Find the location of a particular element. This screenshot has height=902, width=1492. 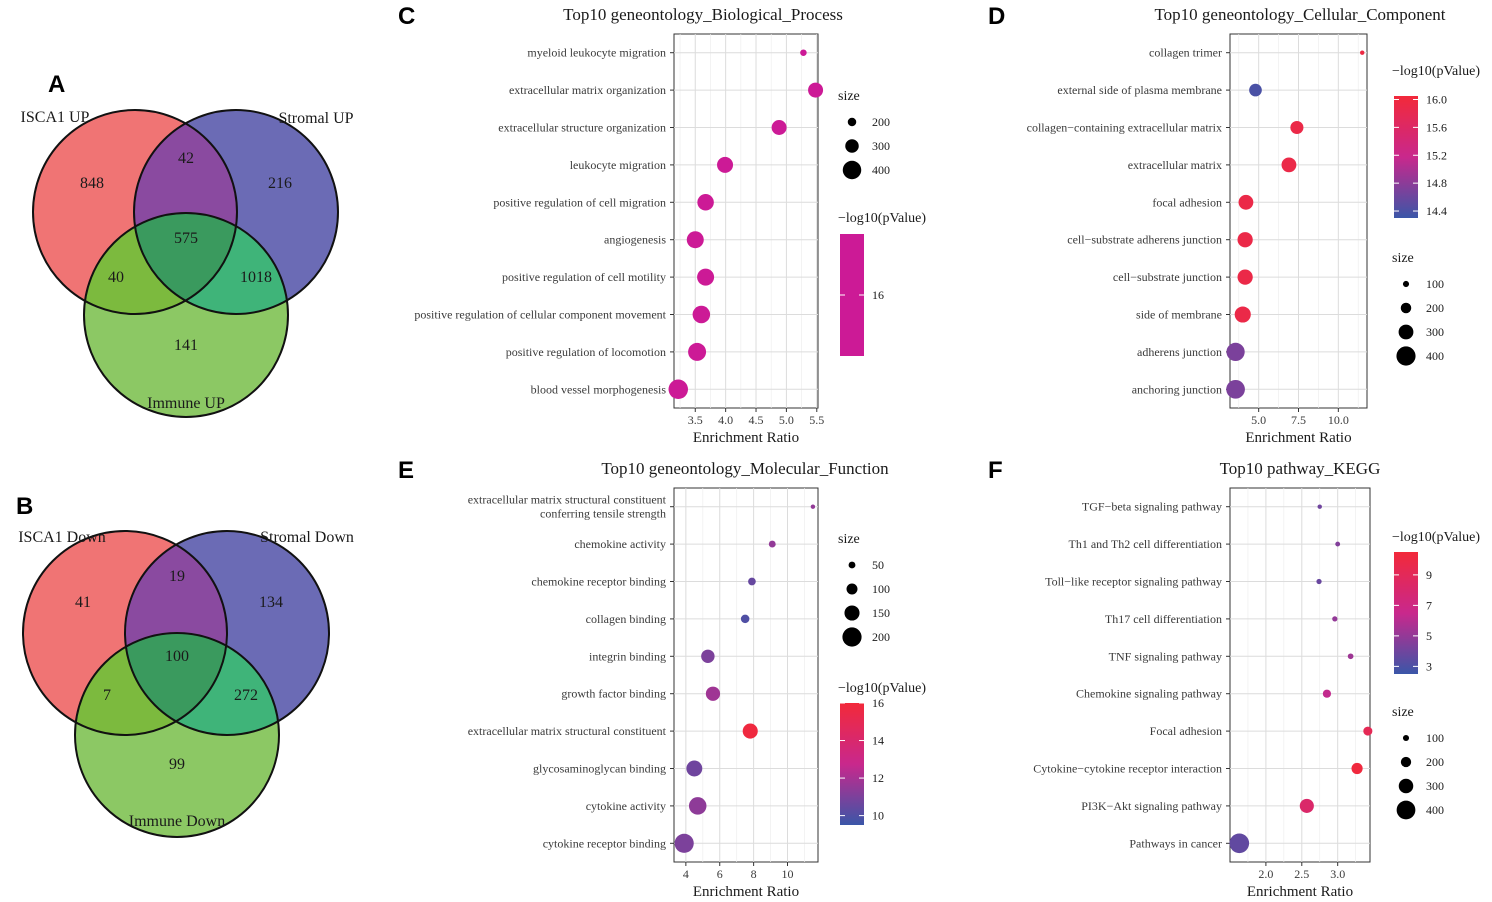

color-legend-label: 15.2 is located at coordinates (1436, 155).